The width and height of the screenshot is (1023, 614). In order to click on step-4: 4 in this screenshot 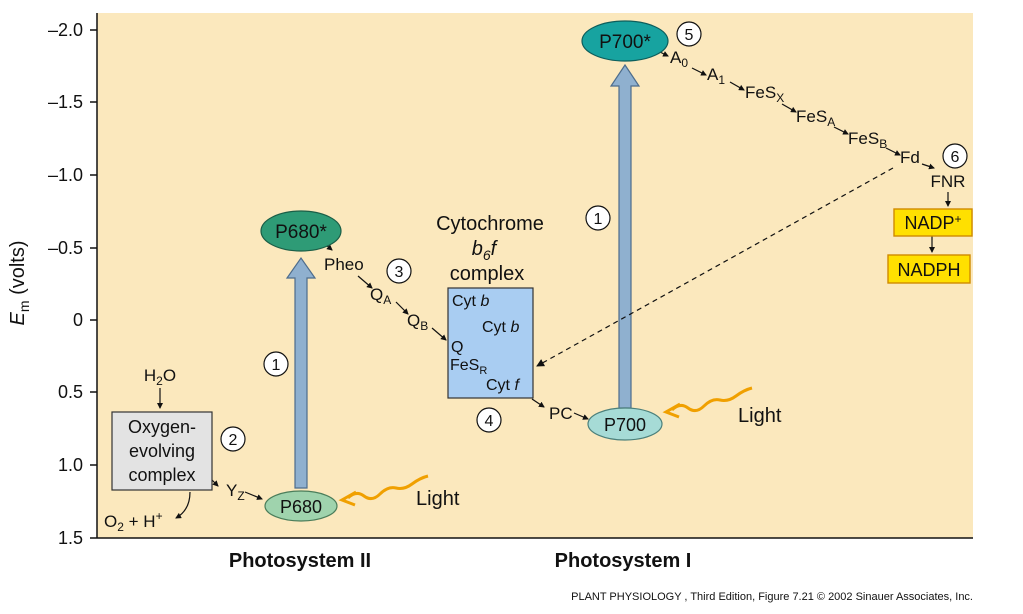, I will do `click(489, 421)`.